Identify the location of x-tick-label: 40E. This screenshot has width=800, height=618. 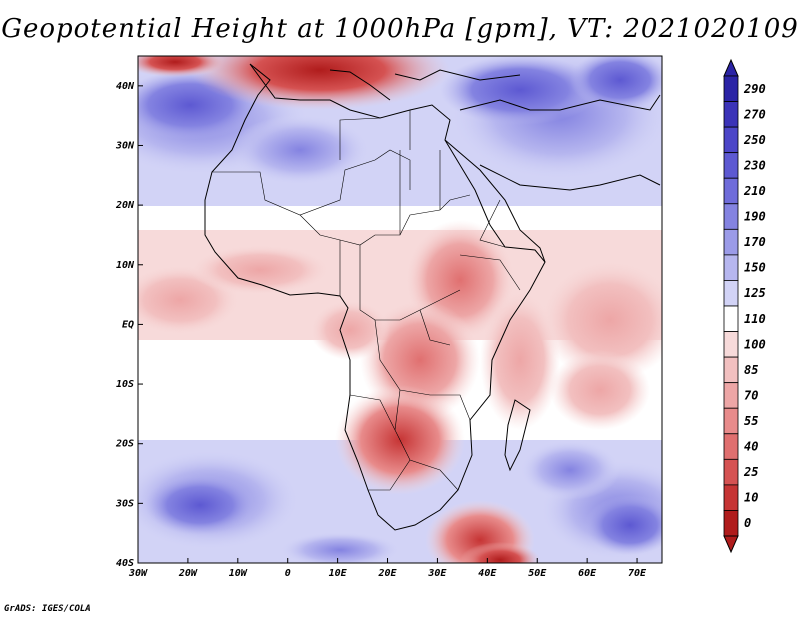
(487, 573).